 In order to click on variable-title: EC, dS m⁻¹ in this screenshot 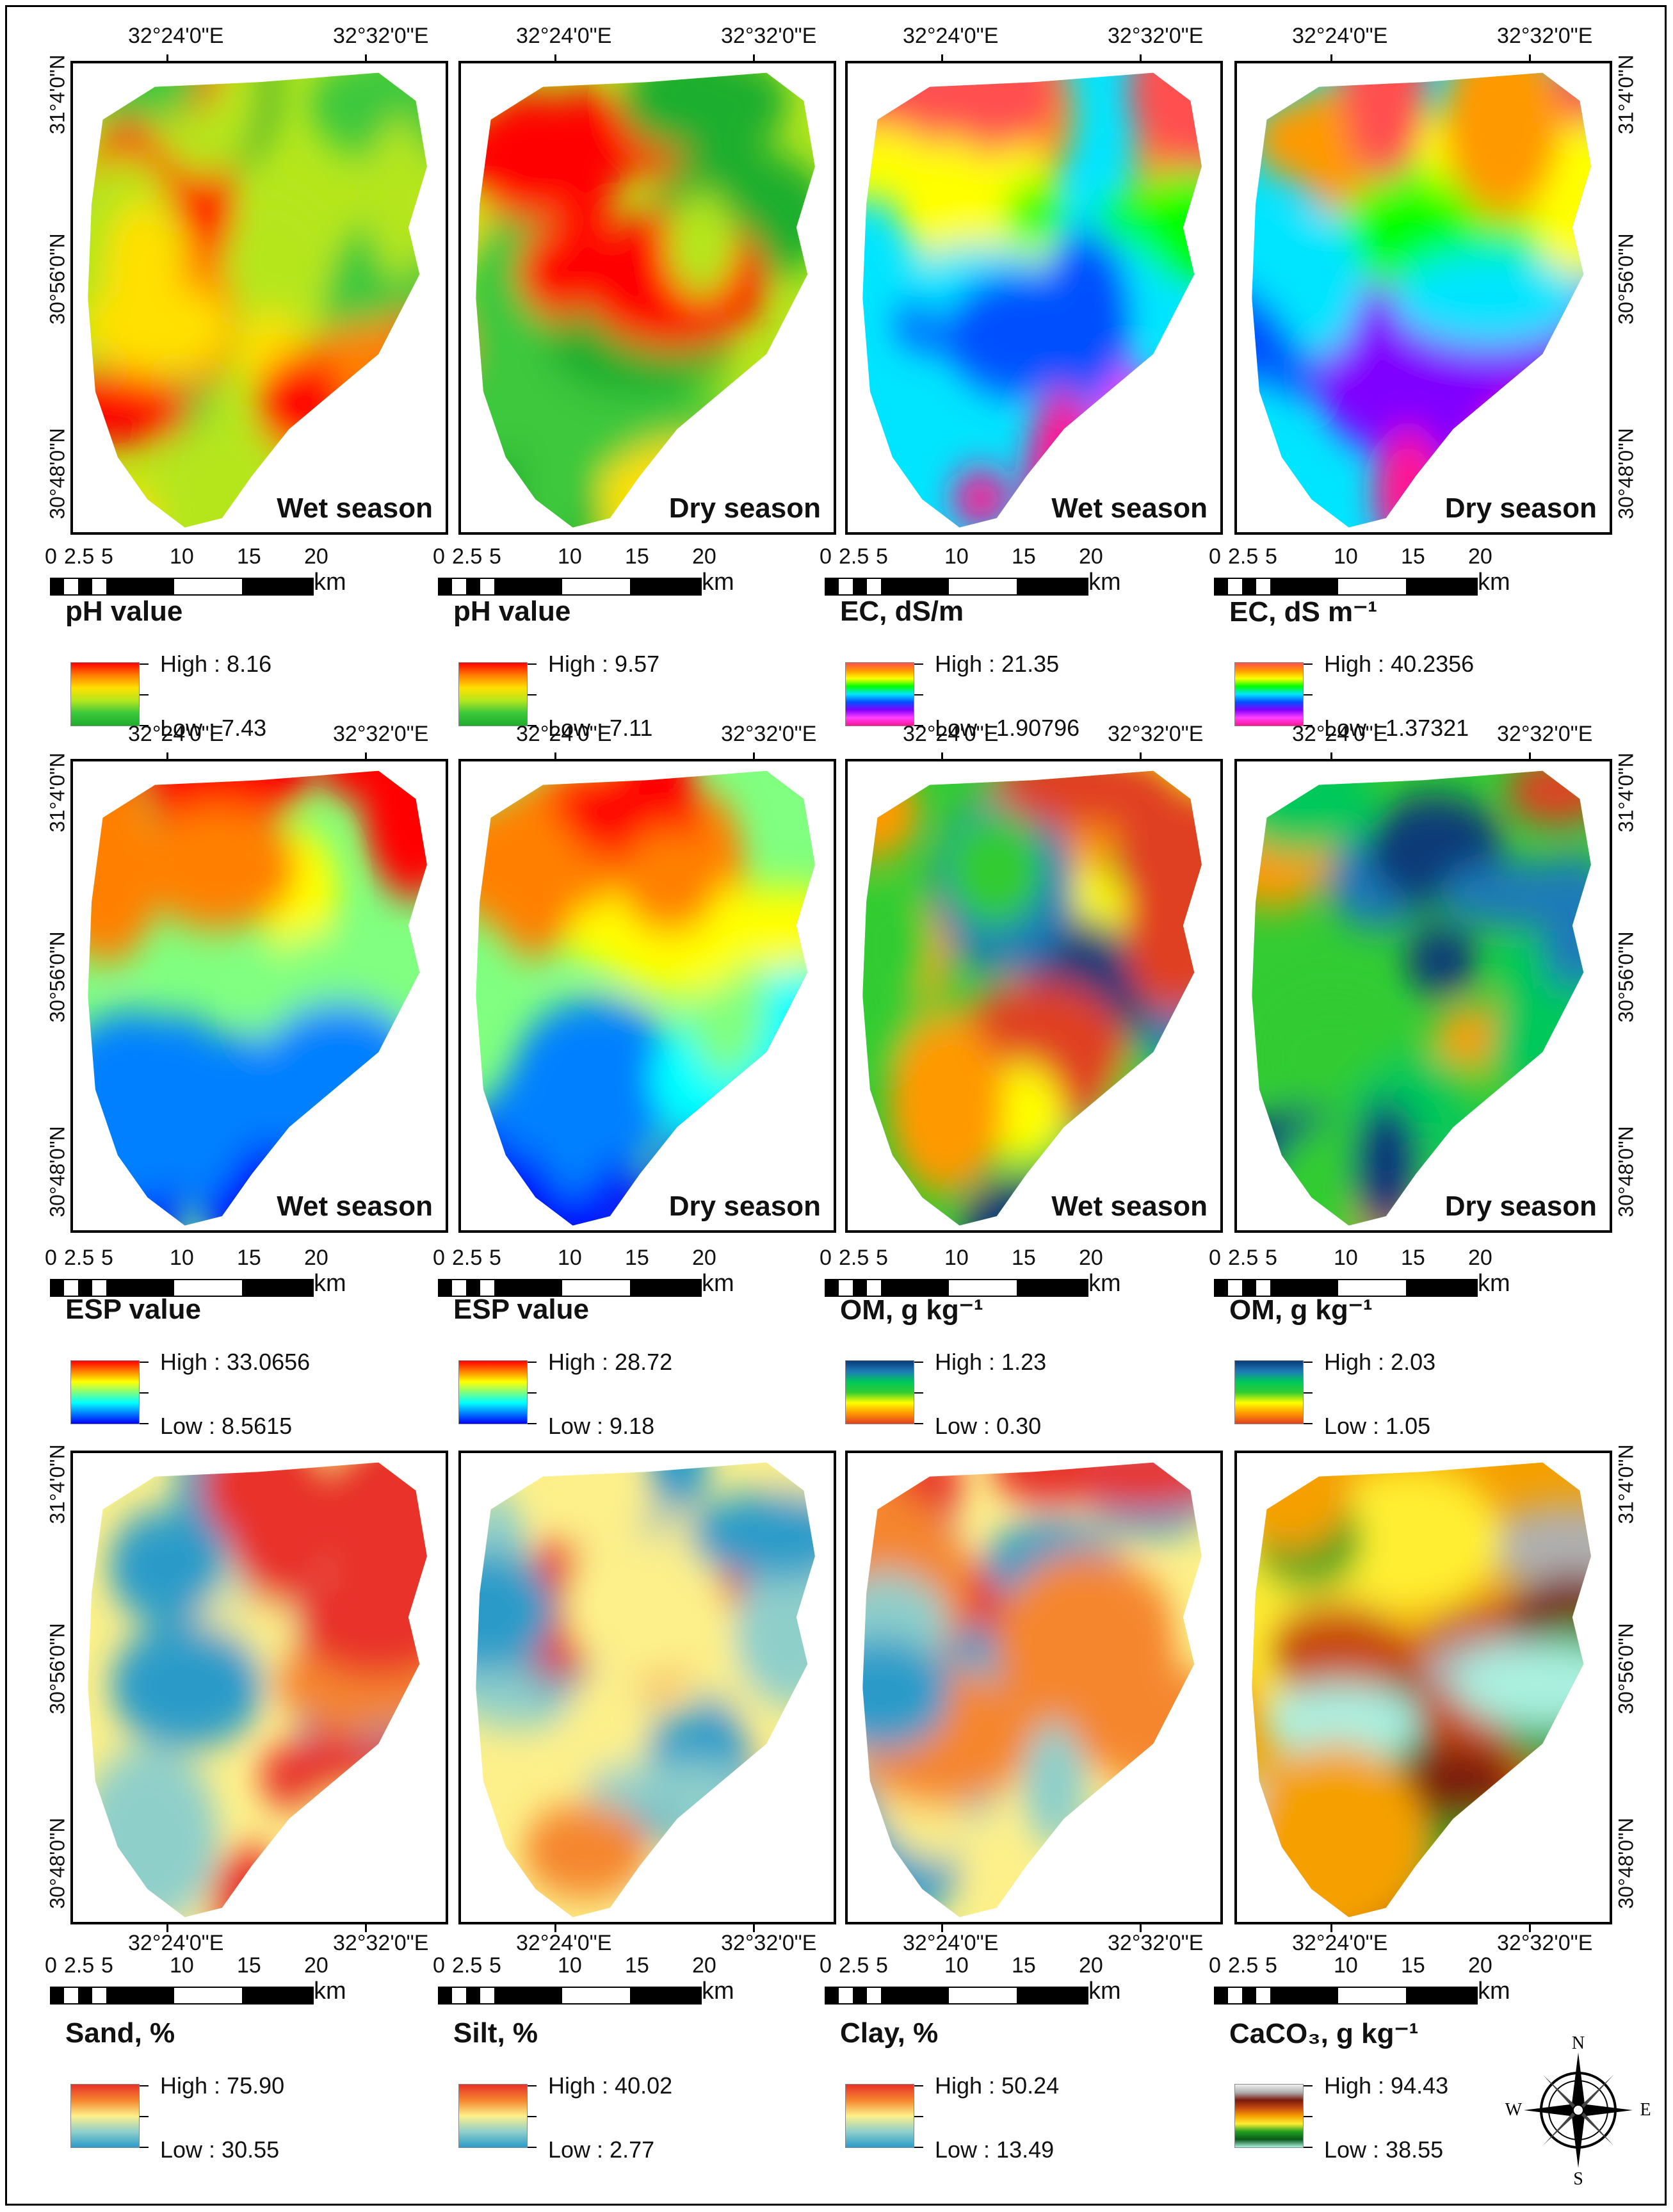, I will do `click(1303, 612)`.